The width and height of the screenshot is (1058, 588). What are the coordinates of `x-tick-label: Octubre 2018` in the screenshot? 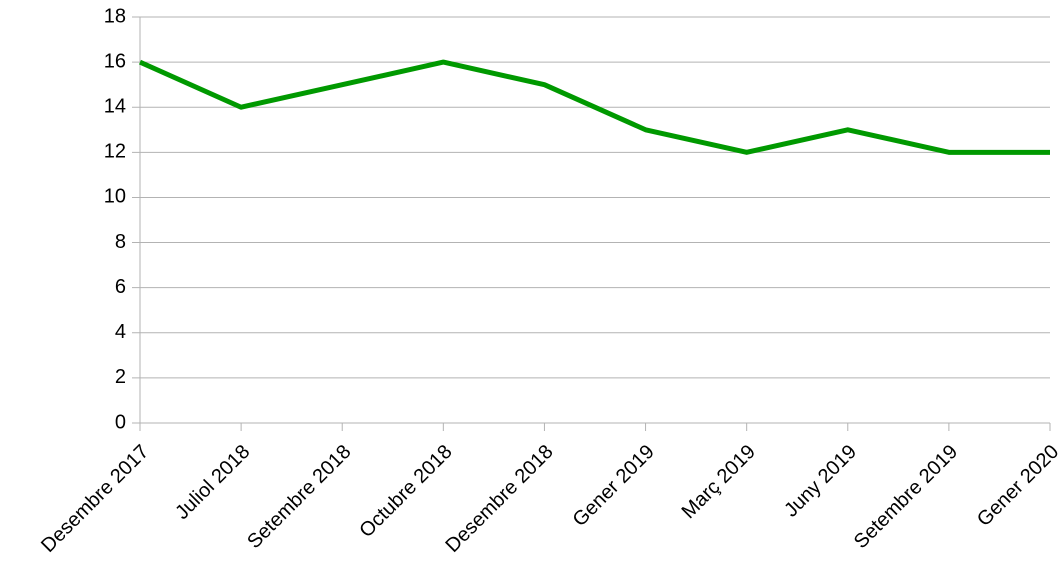 It's located at (405, 491).